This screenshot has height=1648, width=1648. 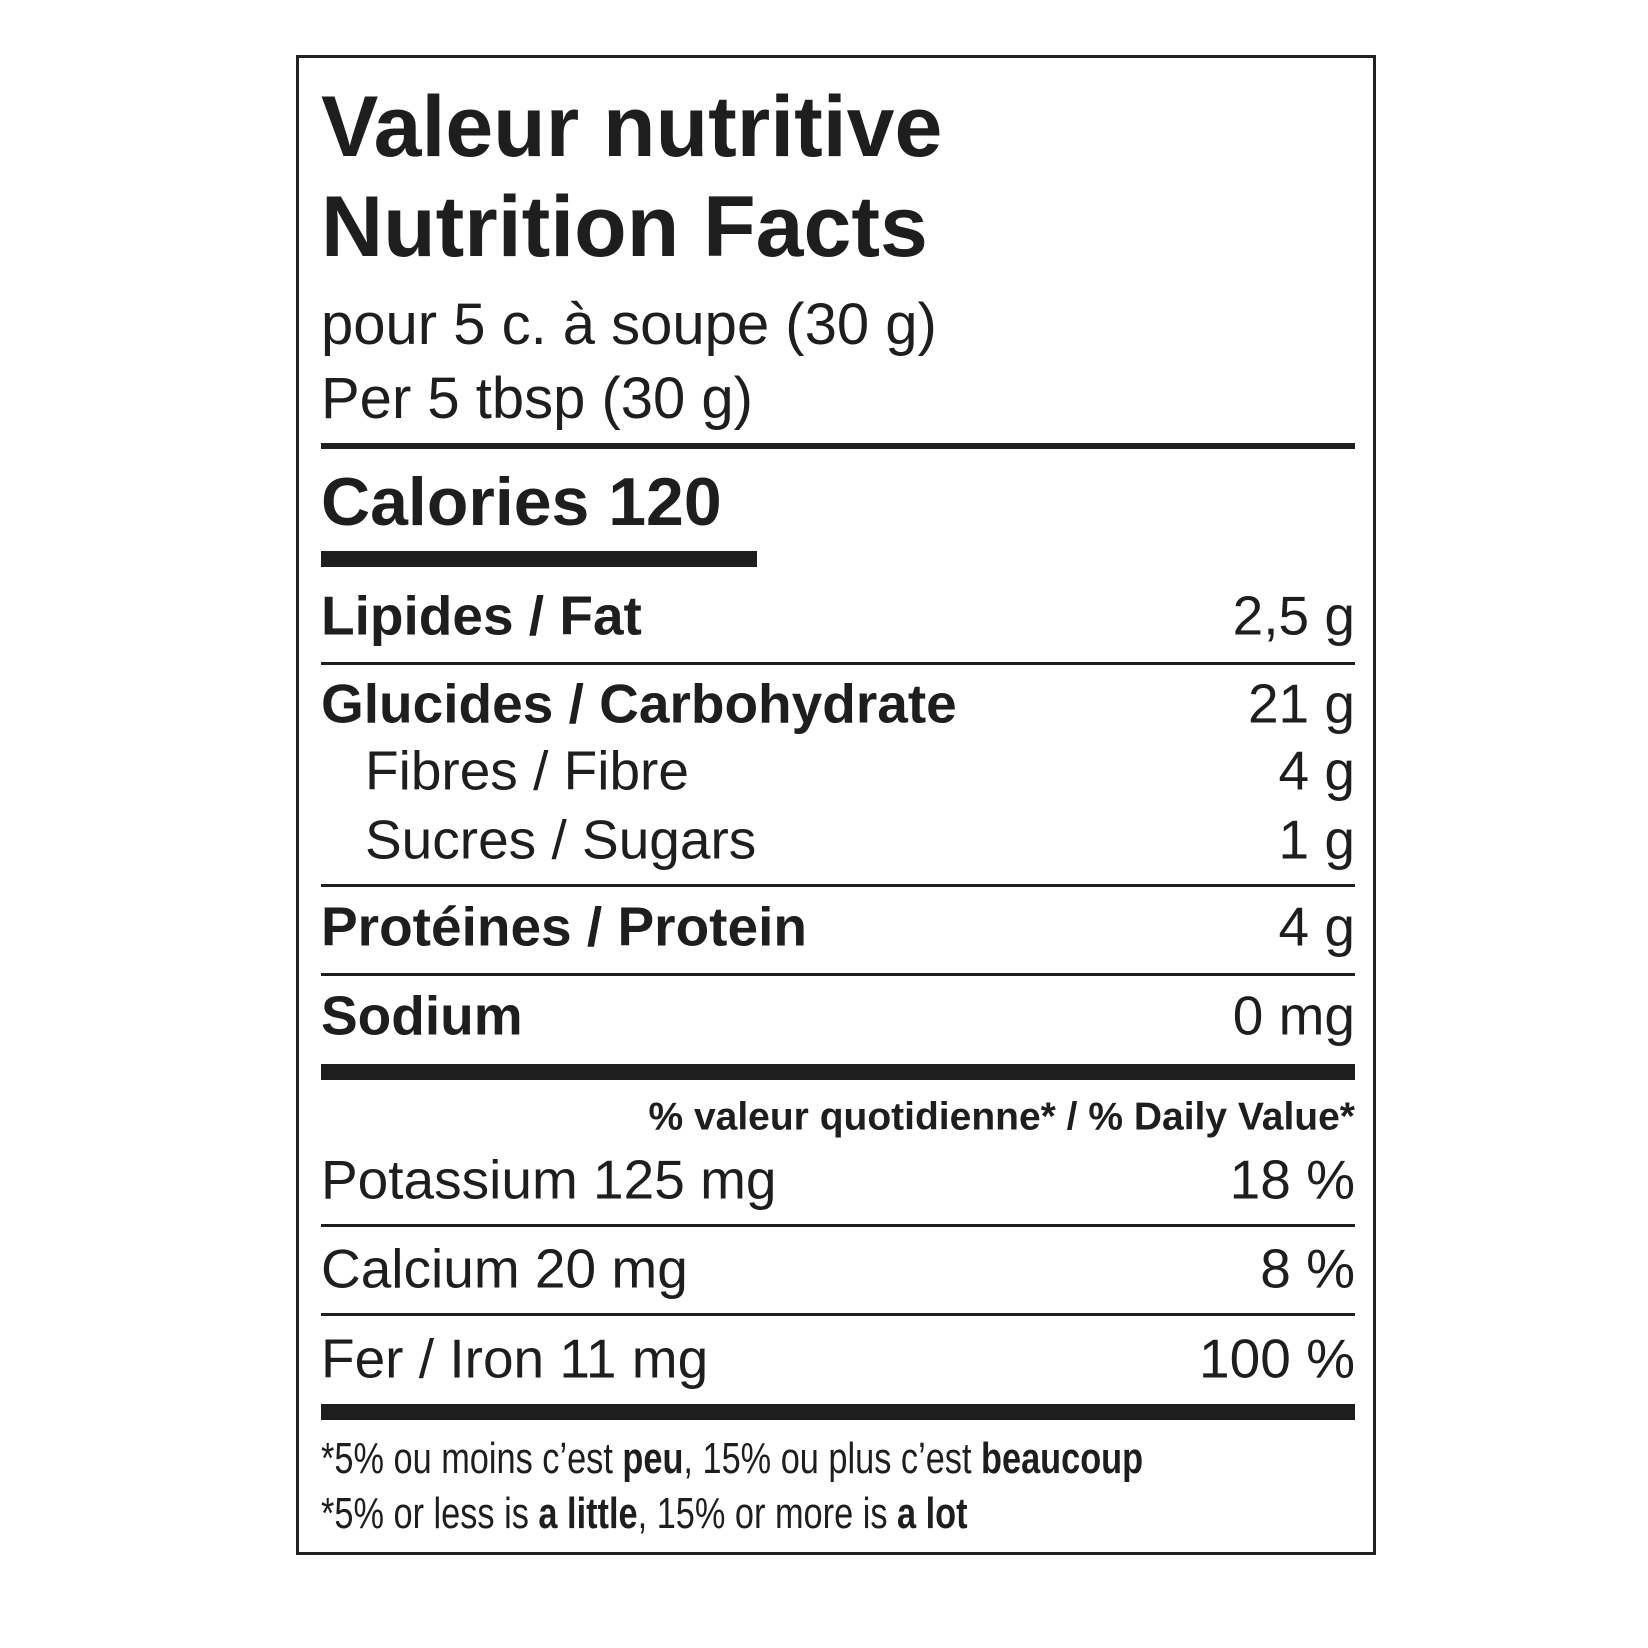 What do you see at coordinates (1293, 615) in the screenshot?
I see `nutrient-value: 2,5 g` at bounding box center [1293, 615].